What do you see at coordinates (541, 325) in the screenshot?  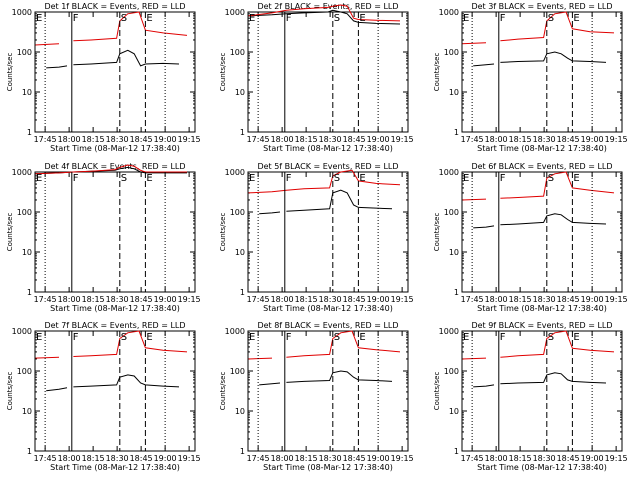 I see `panel-title: Det 9f BLACK = Events, RED = LLD` at bounding box center [541, 325].